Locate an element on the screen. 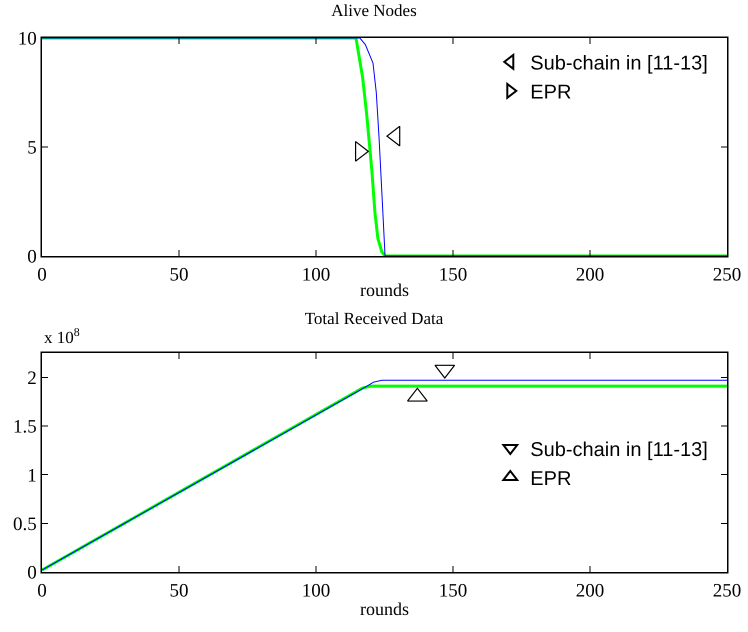 This screenshot has height=632, width=748. chart-title: Alive Nodes is located at coordinates (374, 10).